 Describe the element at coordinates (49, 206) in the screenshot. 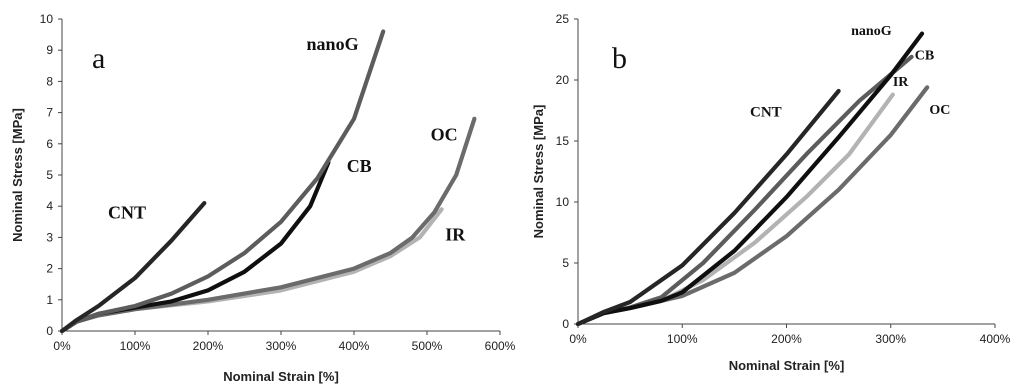

I see `y-tick-label: 4` at that location.